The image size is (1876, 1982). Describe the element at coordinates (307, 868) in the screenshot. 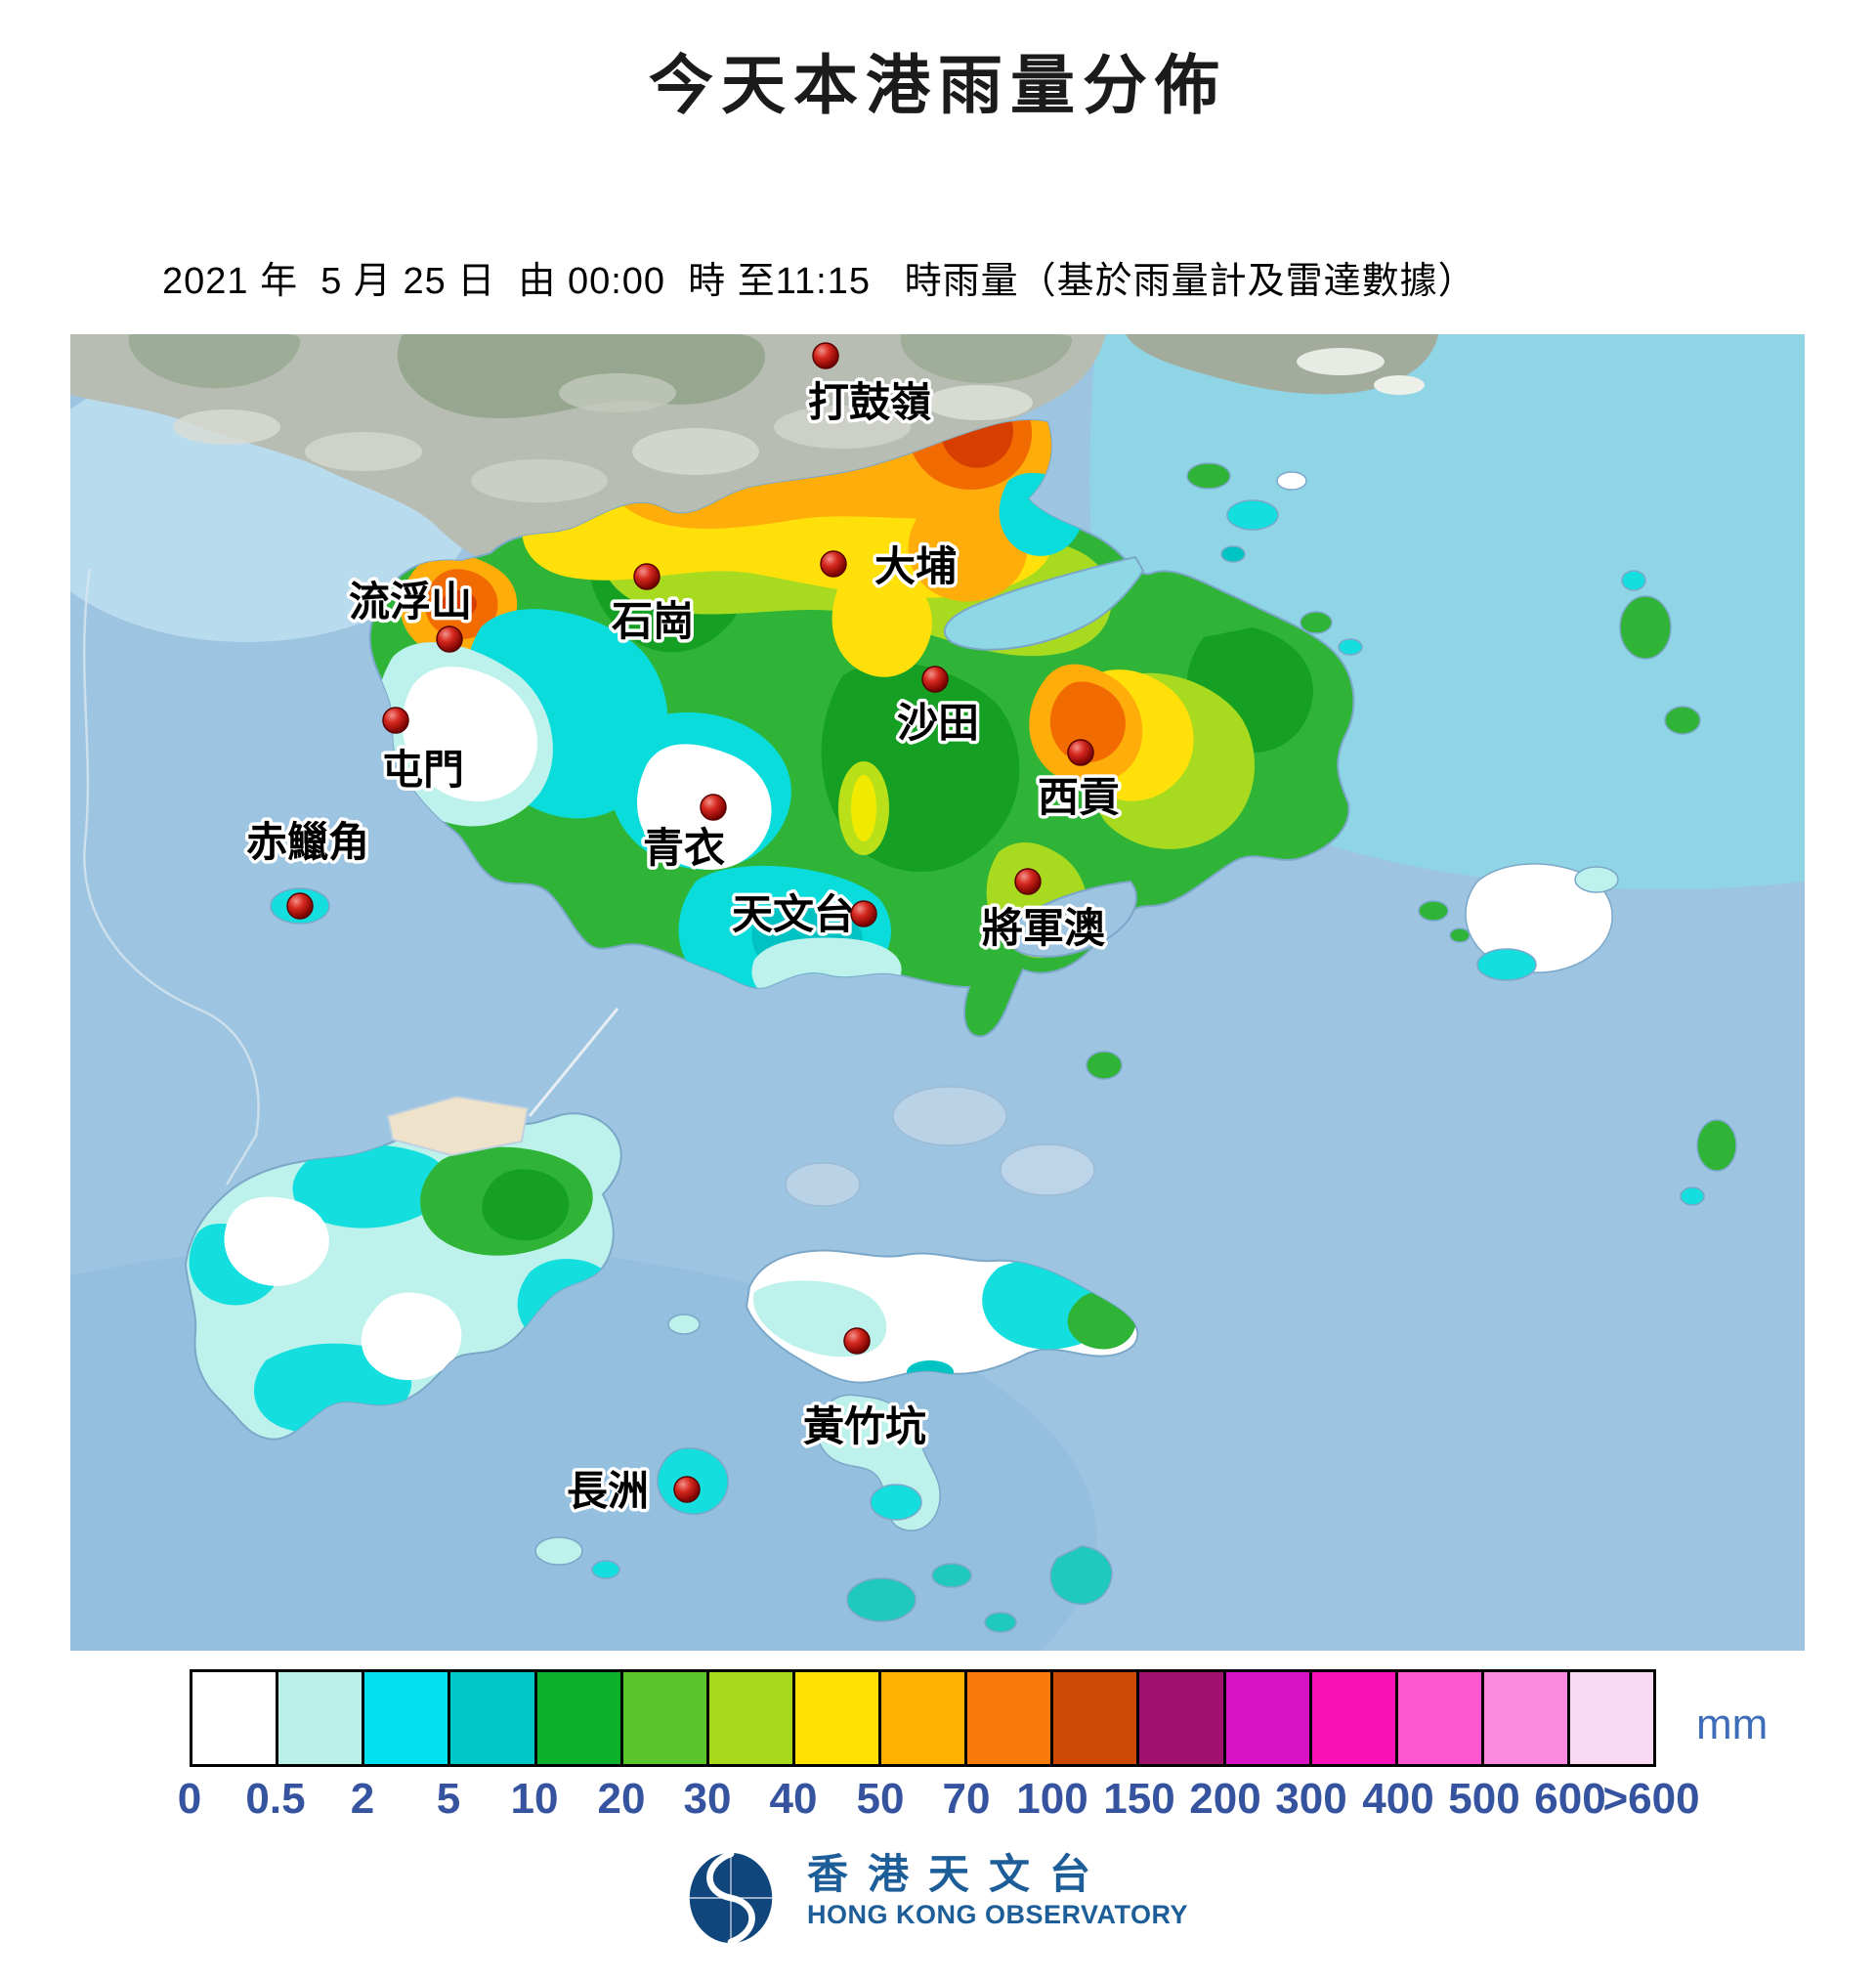

I see `station-chek-lap-kok: 赤鱲角` at that location.